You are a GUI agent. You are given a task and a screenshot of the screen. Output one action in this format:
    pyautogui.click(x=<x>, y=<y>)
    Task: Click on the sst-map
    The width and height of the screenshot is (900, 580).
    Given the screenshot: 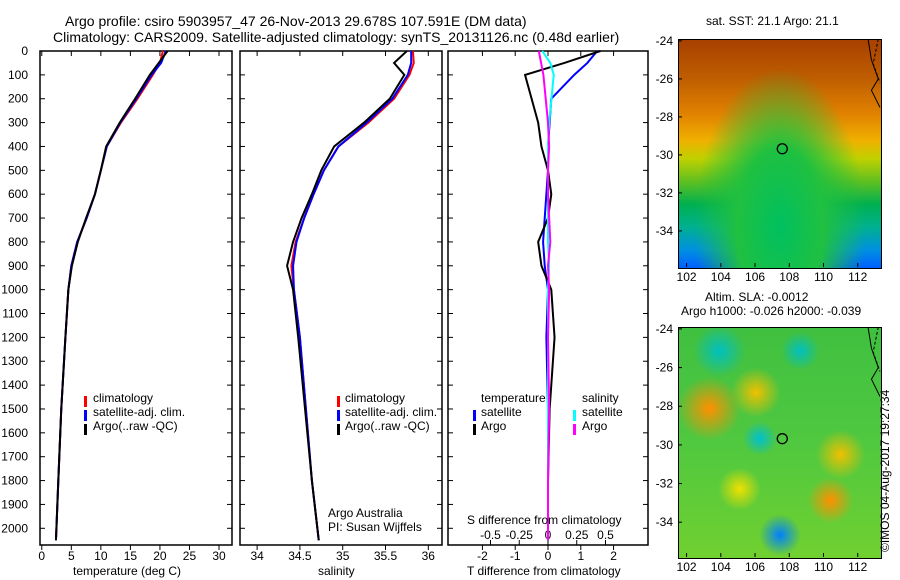 What is the action you would take?
    pyautogui.click(x=780, y=154)
    